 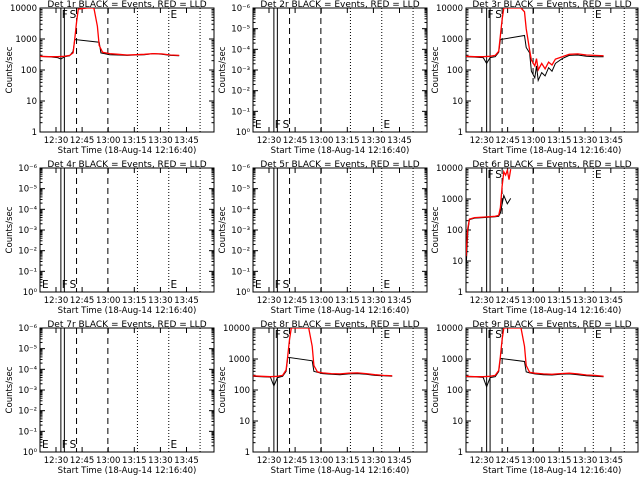 What do you see at coordinates (551, 325) in the screenshot?
I see `panel-title: Det 9r BLACK = Events, RED = LLD` at bounding box center [551, 325].